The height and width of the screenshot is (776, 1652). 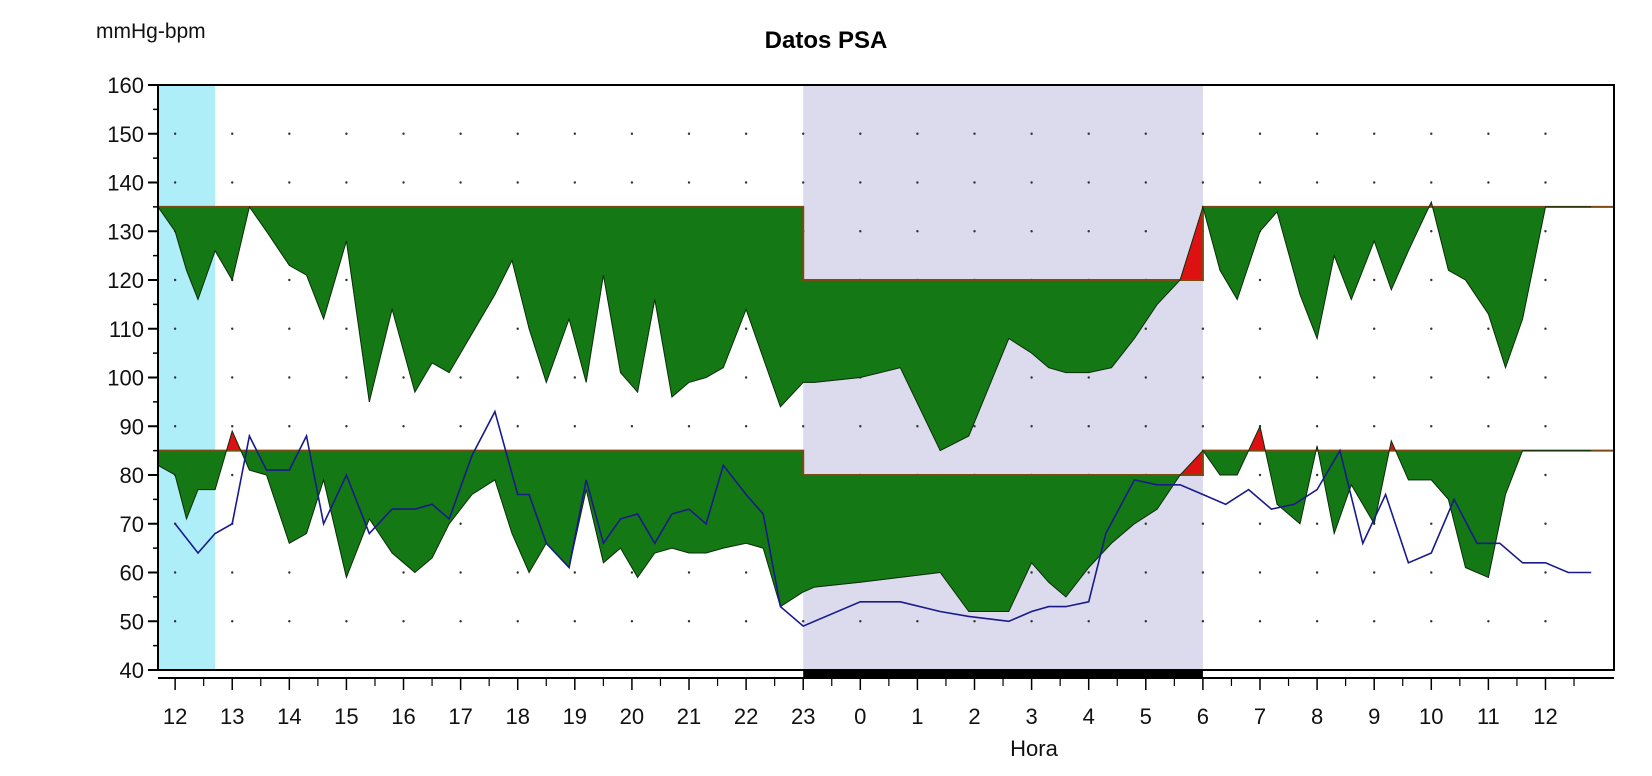 I want to click on x-tick-label: 15, so click(x=346, y=716).